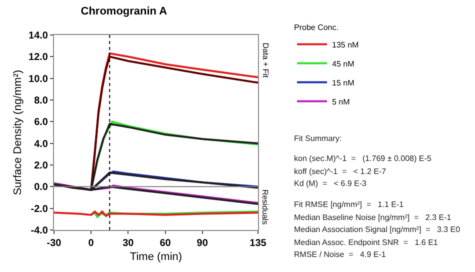 This screenshot has width=475, height=272. Describe the element at coordinates (346, 45) in the screenshot. I see `legend-label: 135 nM` at that location.